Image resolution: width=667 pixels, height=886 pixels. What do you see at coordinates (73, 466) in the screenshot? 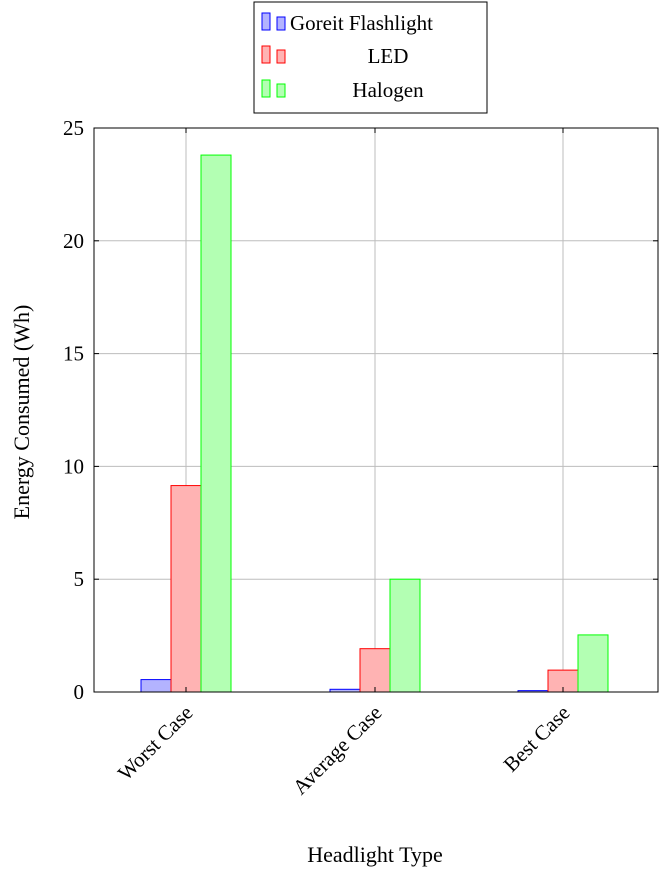
I see `y-tick-label: 10` at bounding box center [73, 466].